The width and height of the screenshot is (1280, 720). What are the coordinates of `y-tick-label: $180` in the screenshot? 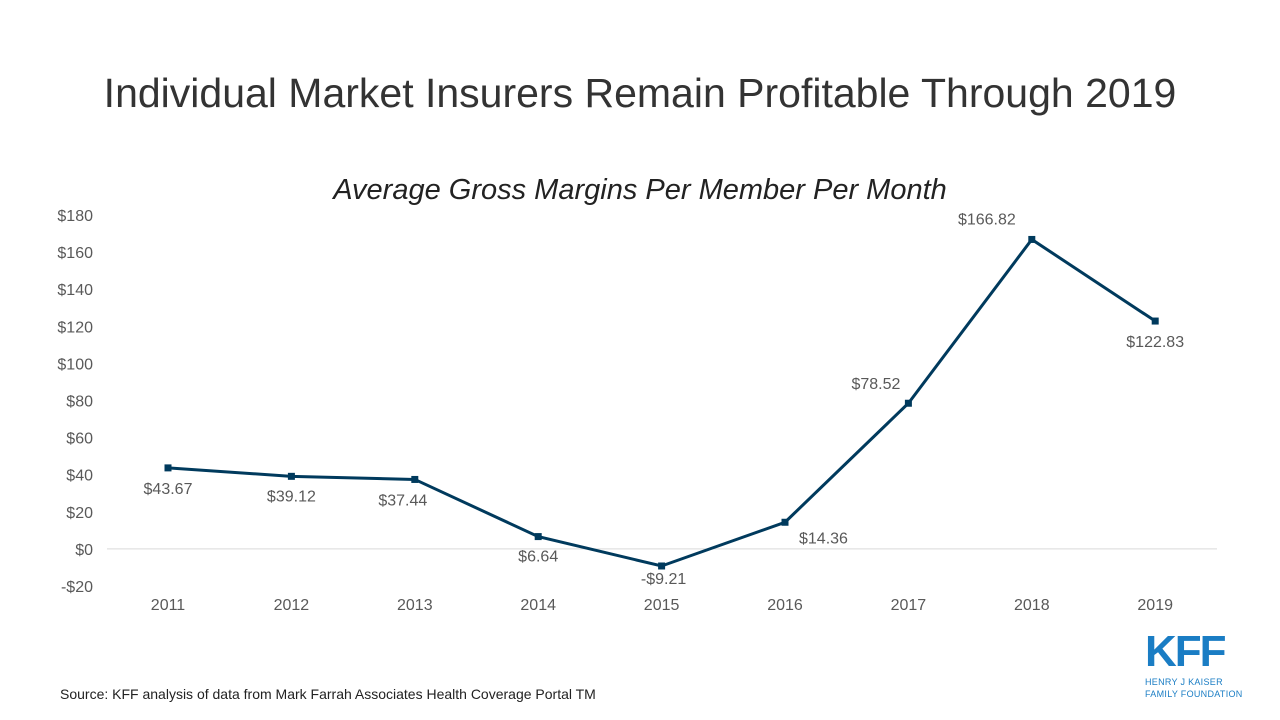 It's located at (75, 216).